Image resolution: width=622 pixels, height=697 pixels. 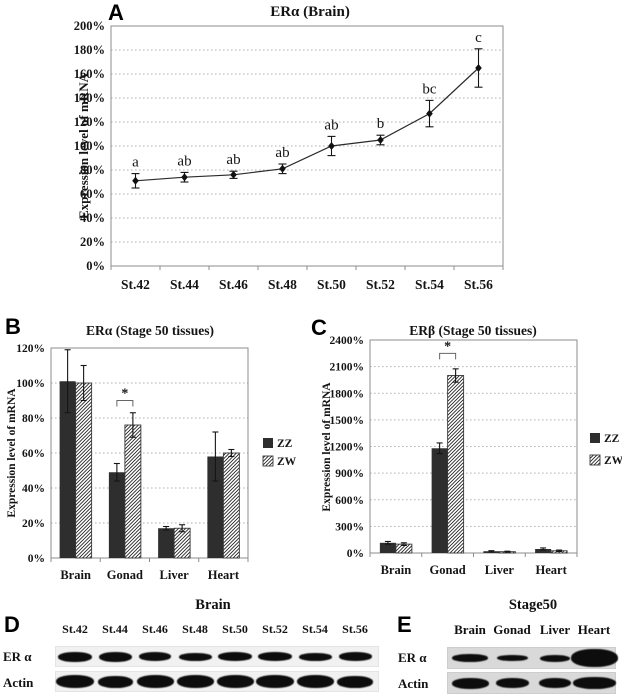 What do you see at coordinates (473, 330) in the screenshot?
I see `chart-title: ERβ (Stage 50 tissues)` at bounding box center [473, 330].